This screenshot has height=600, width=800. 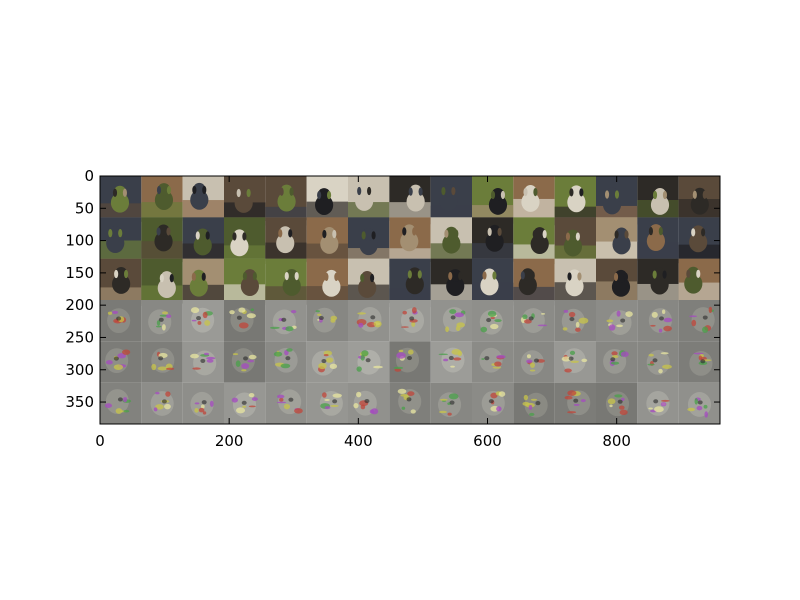 What do you see at coordinates (487, 441) in the screenshot?
I see `x-tick-label: 600` at bounding box center [487, 441].